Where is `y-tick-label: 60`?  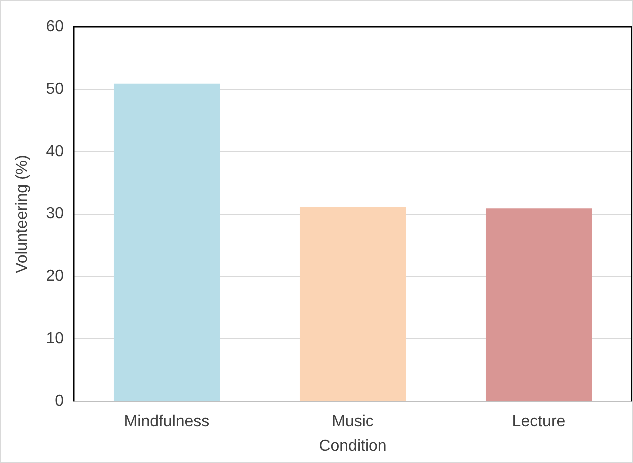 y-tick-label: 60 is located at coordinates (55, 27).